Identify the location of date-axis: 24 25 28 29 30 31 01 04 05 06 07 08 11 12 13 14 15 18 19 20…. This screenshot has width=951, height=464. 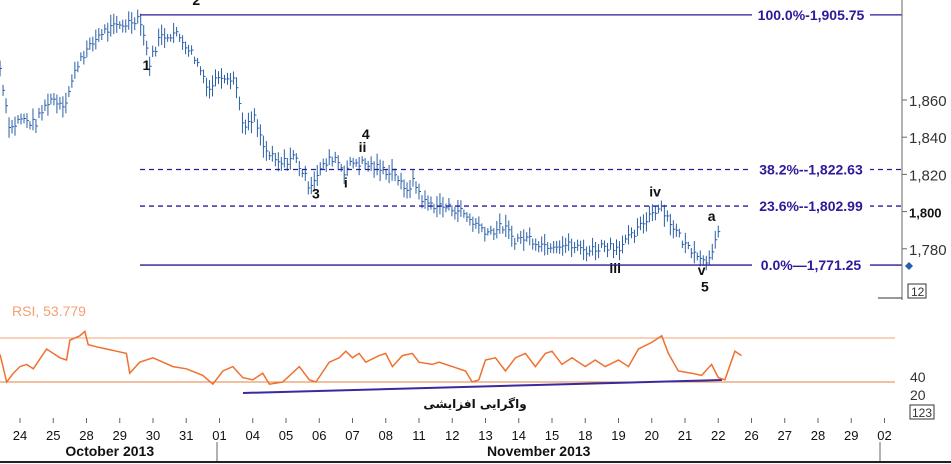
(452, 430).